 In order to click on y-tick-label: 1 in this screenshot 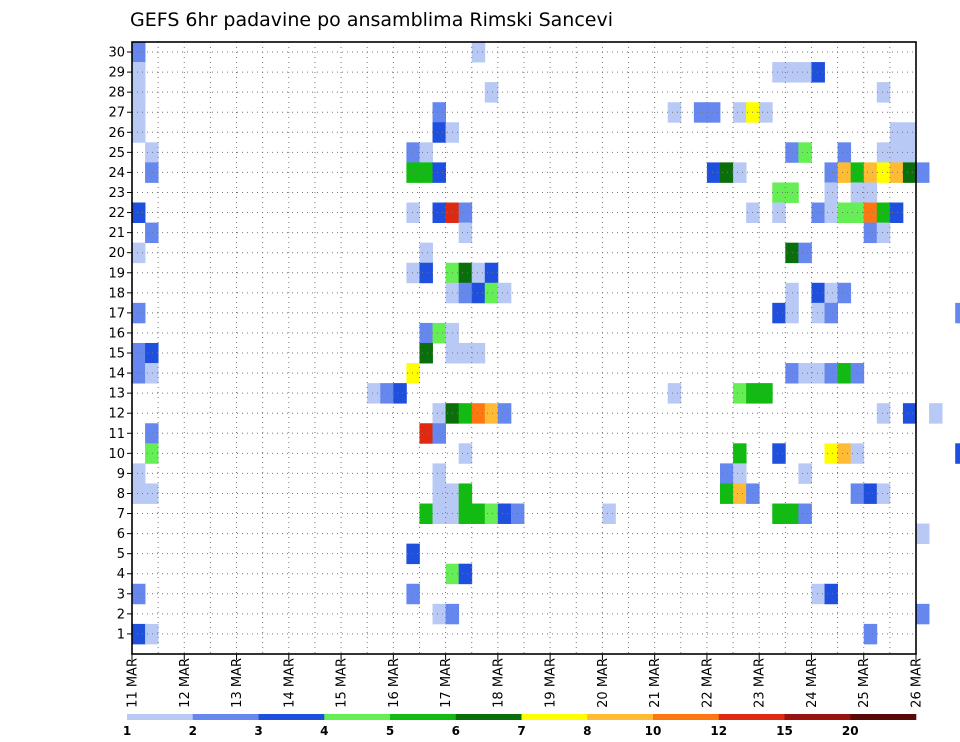, I will do `click(121, 634)`.